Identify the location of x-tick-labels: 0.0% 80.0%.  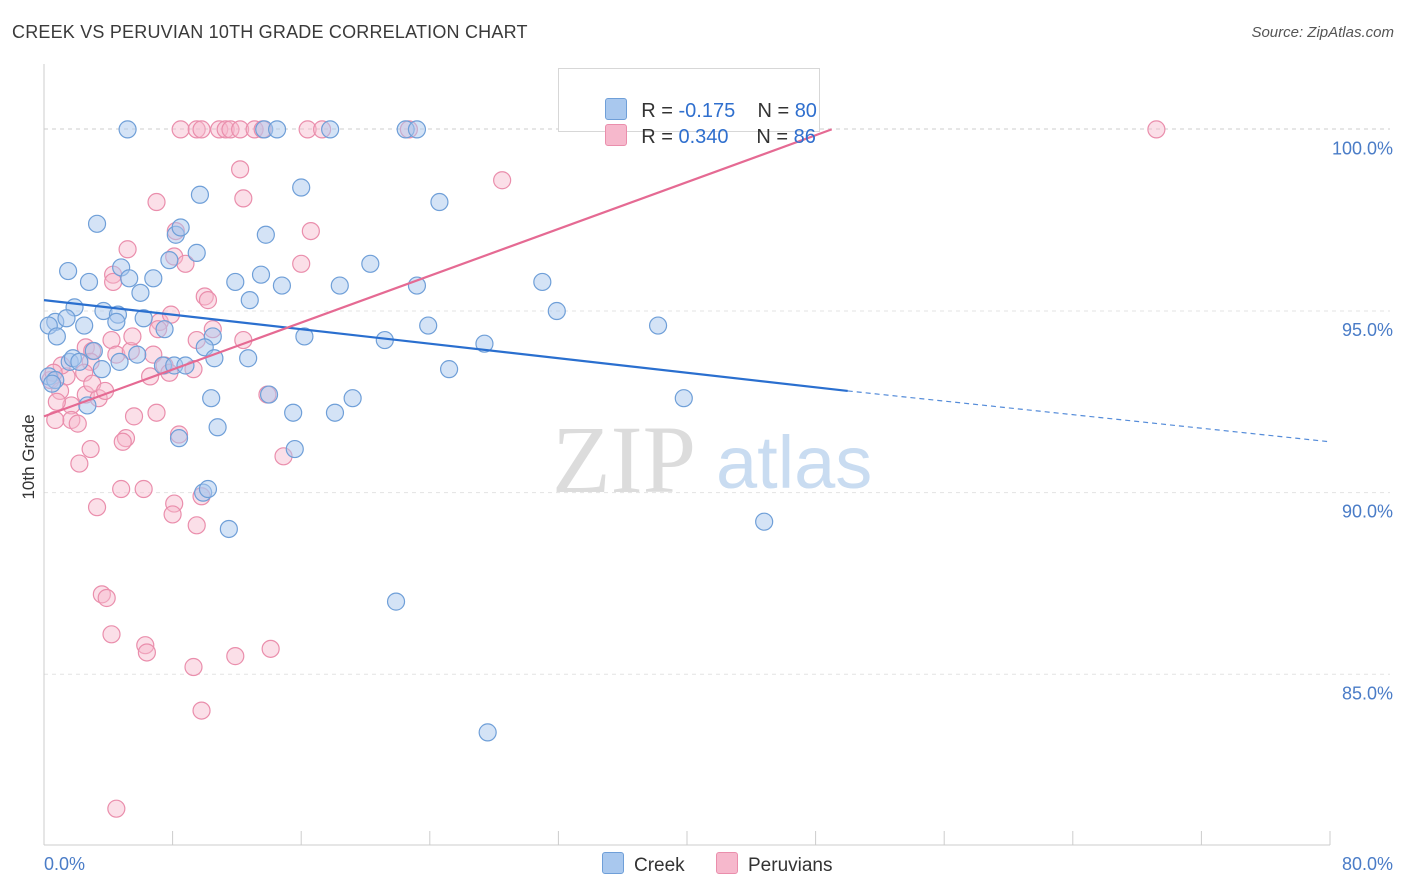
(718, 864).